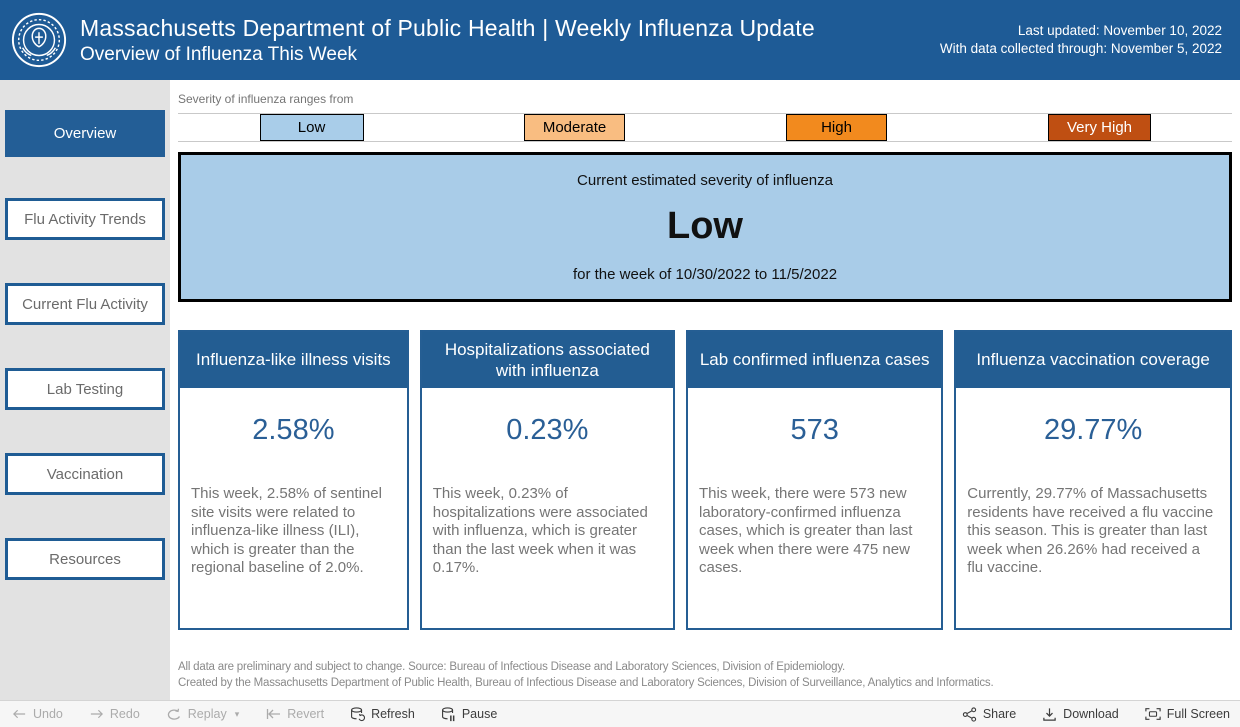 Image resolution: width=1240 pixels, height=727 pixels. I want to click on redo-arrow-icon, so click(96, 714).